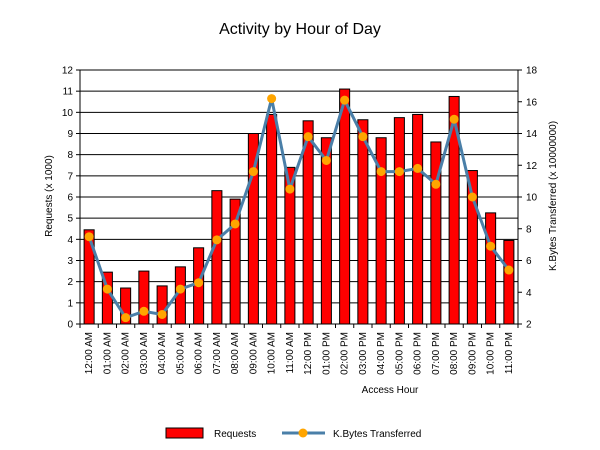 The width and height of the screenshot is (600, 450). I want to click on y2-tick-label: 8, so click(529, 229).